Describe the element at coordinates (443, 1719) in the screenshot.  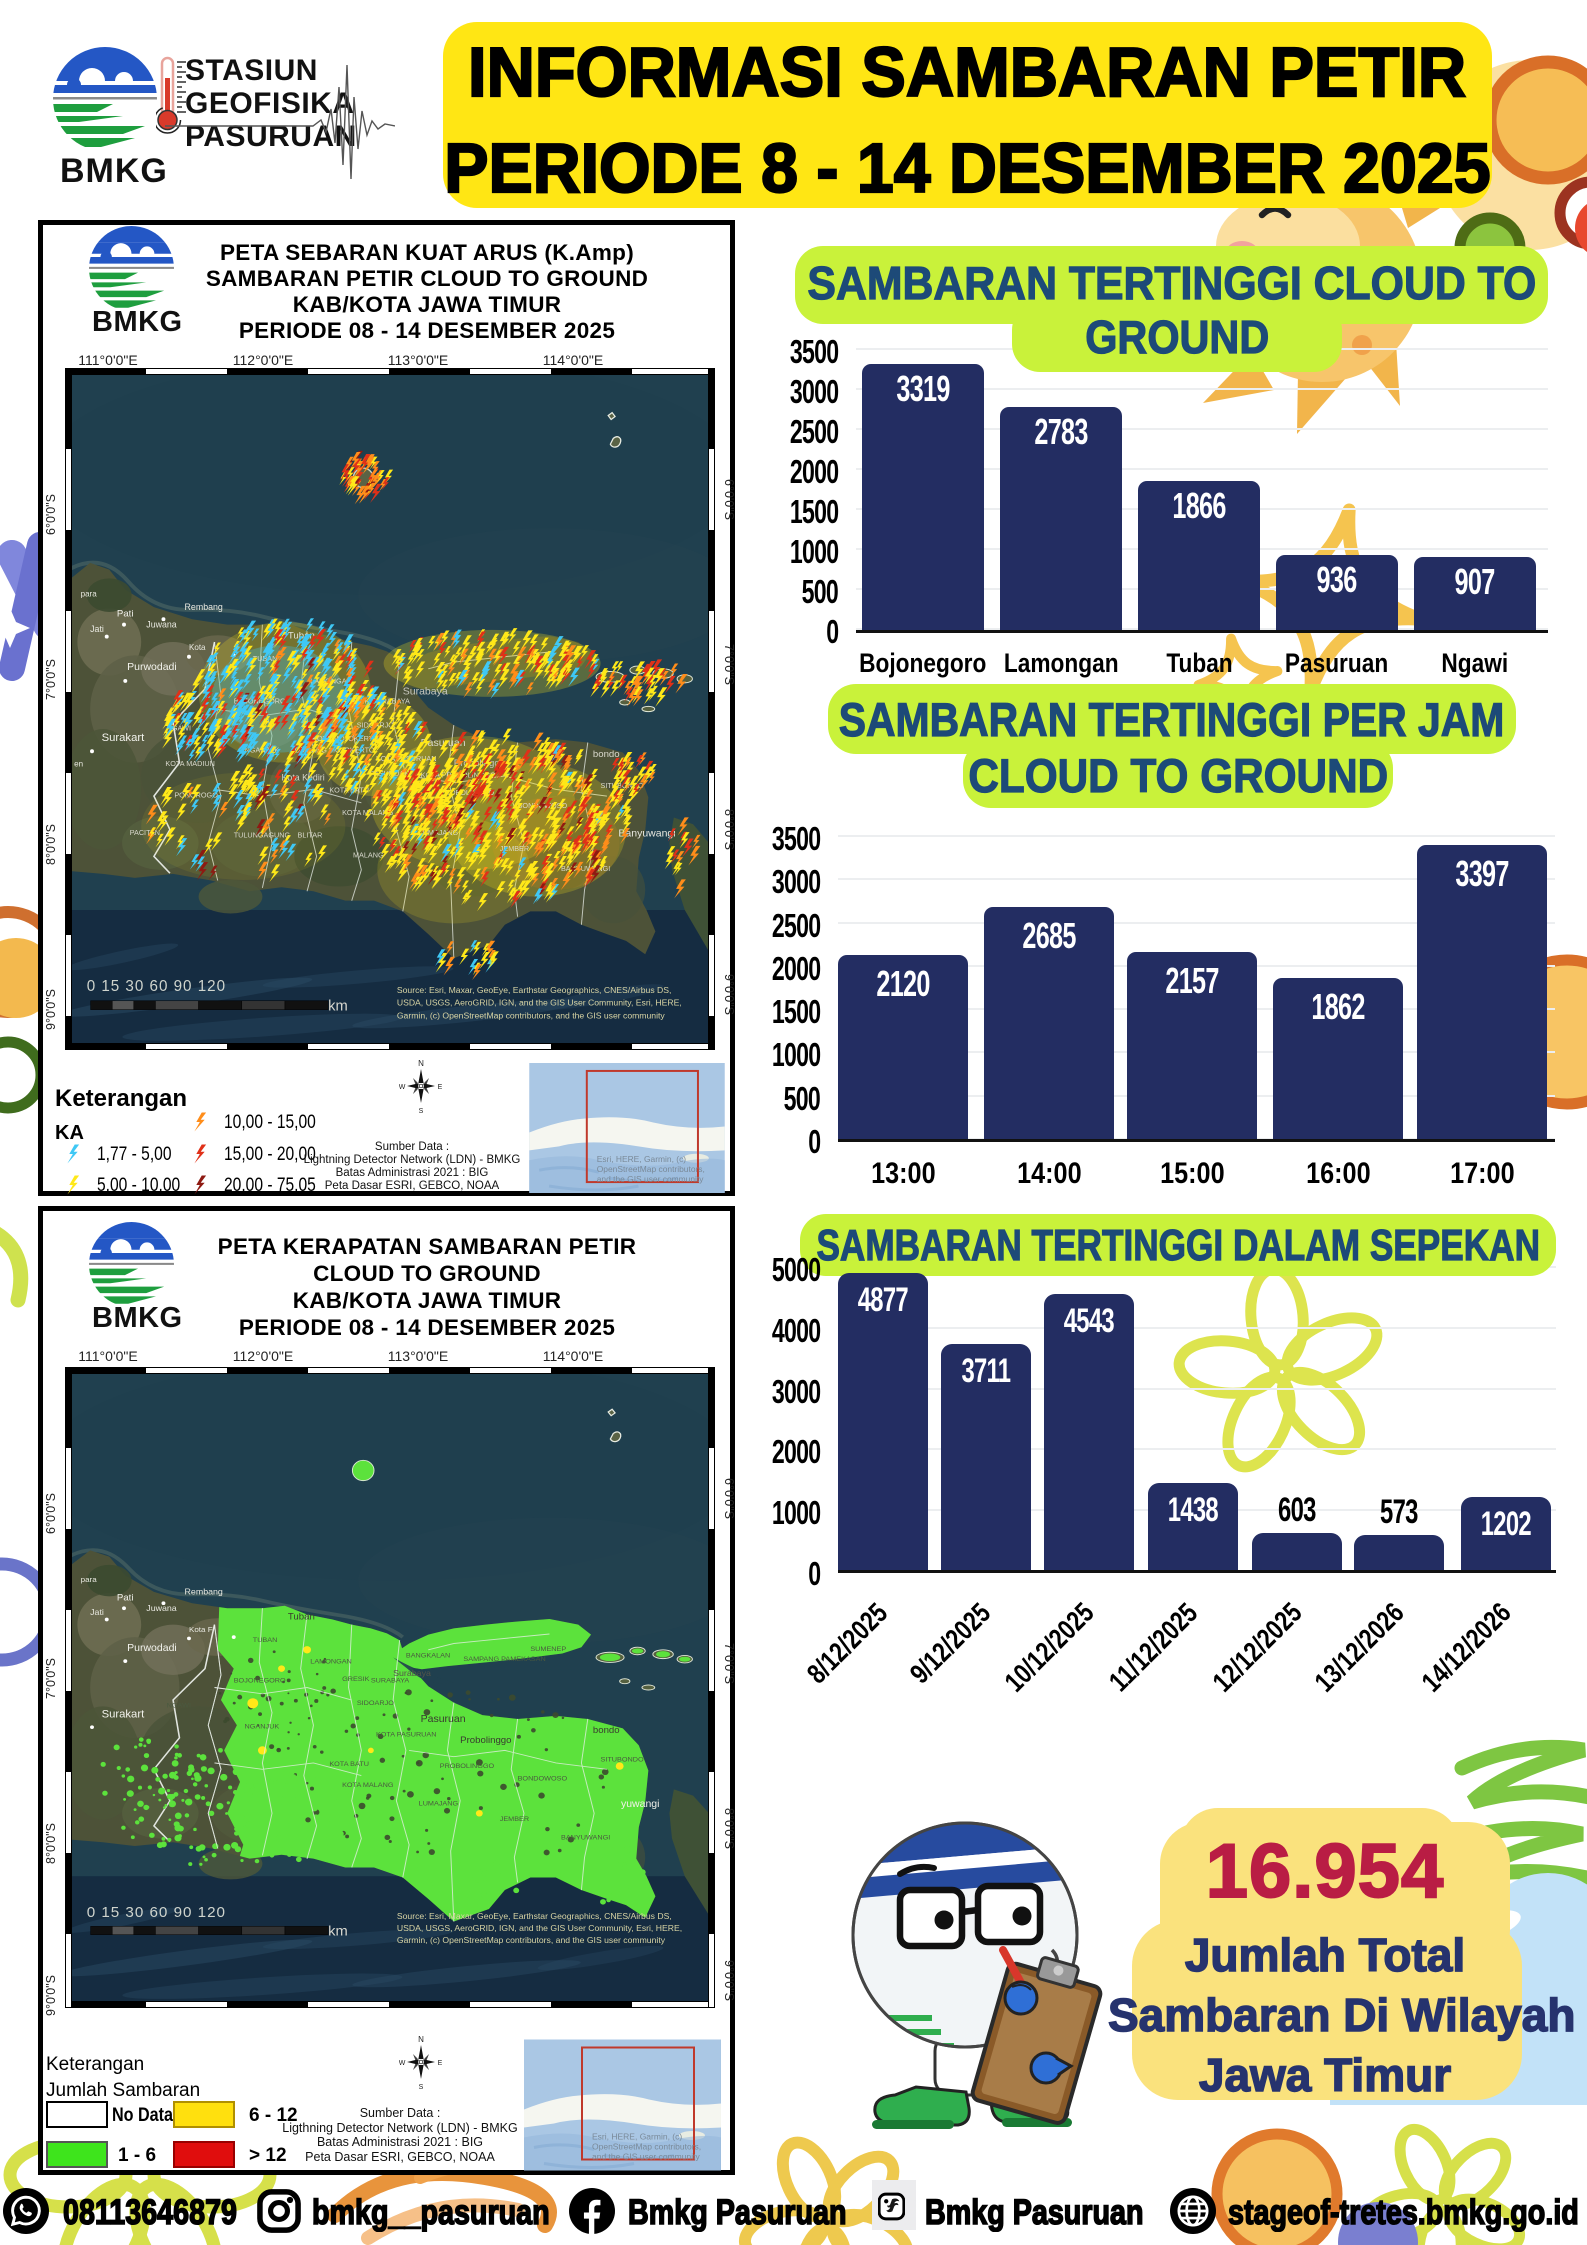
I see `svg-text: Pasuruan` at that location.